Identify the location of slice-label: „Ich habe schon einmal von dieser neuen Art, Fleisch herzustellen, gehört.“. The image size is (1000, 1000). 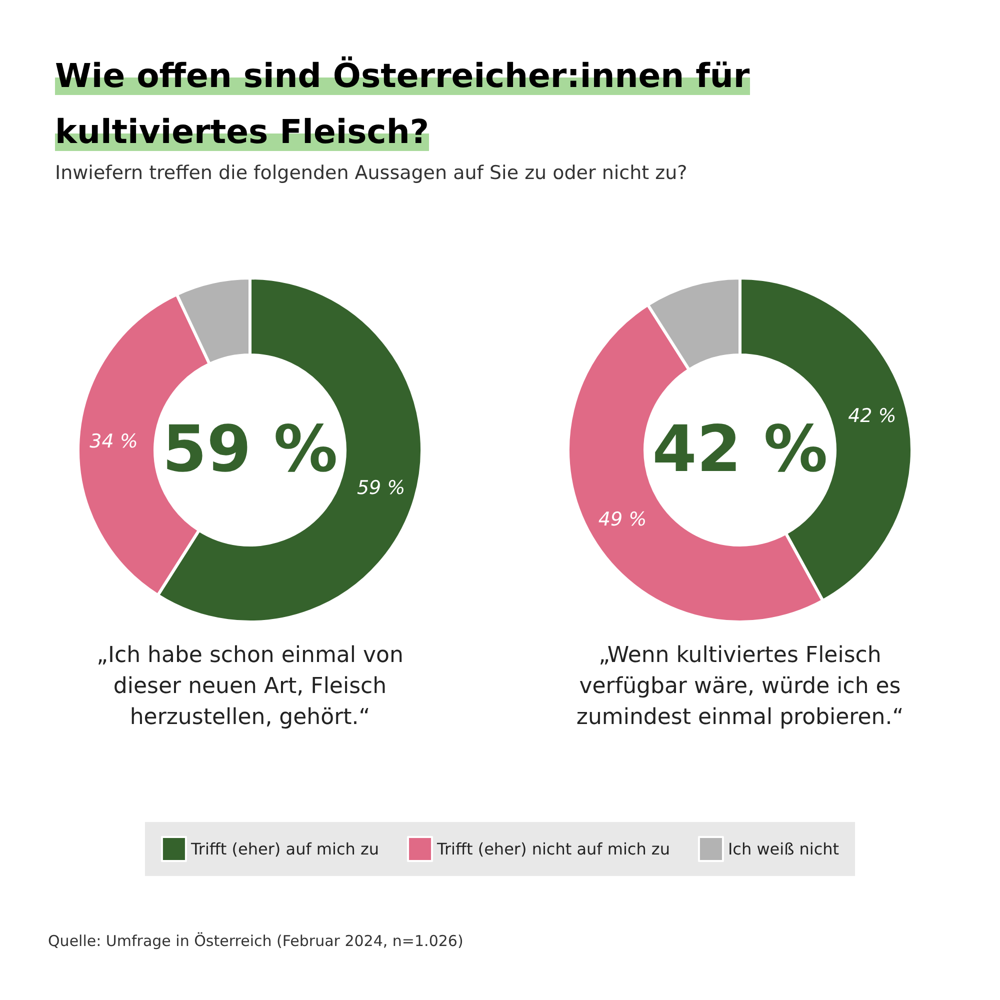
(250, 686).